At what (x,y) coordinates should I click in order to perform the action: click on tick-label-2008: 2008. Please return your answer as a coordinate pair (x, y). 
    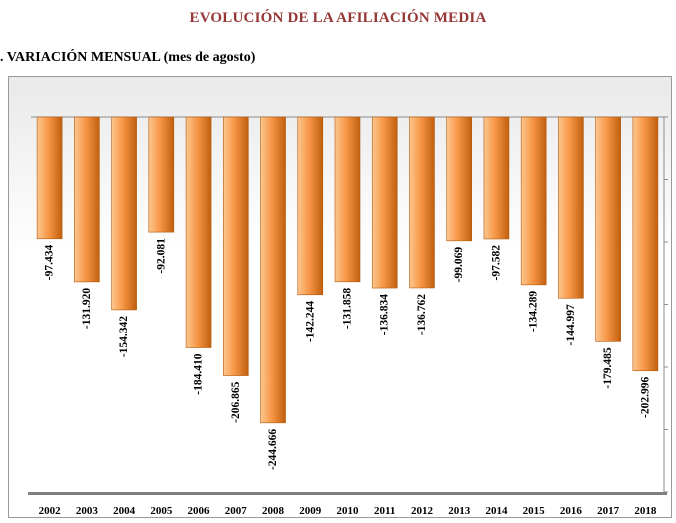
    Looking at the image, I should click on (273, 511).